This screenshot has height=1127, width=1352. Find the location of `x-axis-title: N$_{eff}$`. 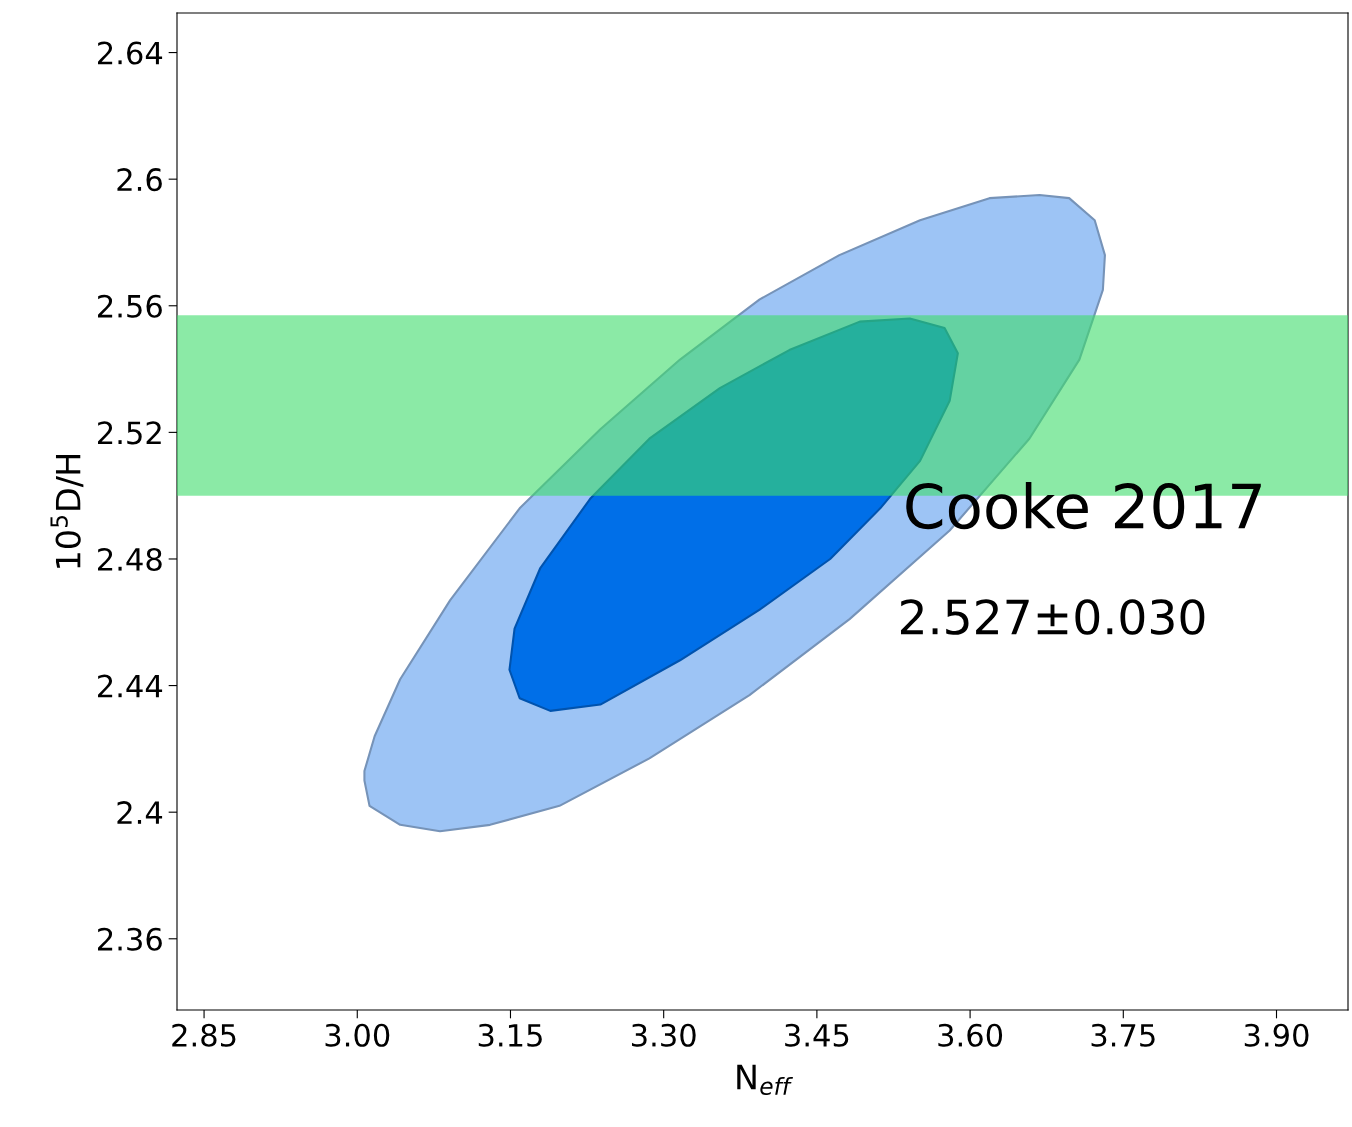

x-axis-title: N$_{eff}$ is located at coordinates (765, 1079).